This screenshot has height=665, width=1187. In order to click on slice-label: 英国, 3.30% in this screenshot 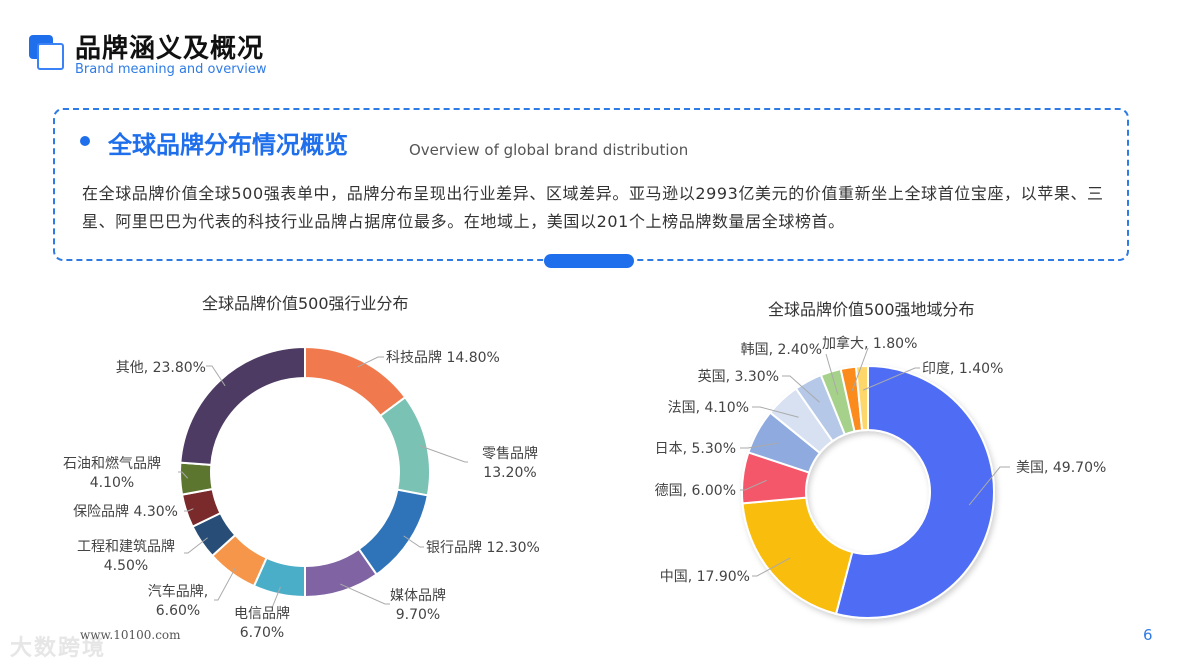, I will do `click(738, 376)`.